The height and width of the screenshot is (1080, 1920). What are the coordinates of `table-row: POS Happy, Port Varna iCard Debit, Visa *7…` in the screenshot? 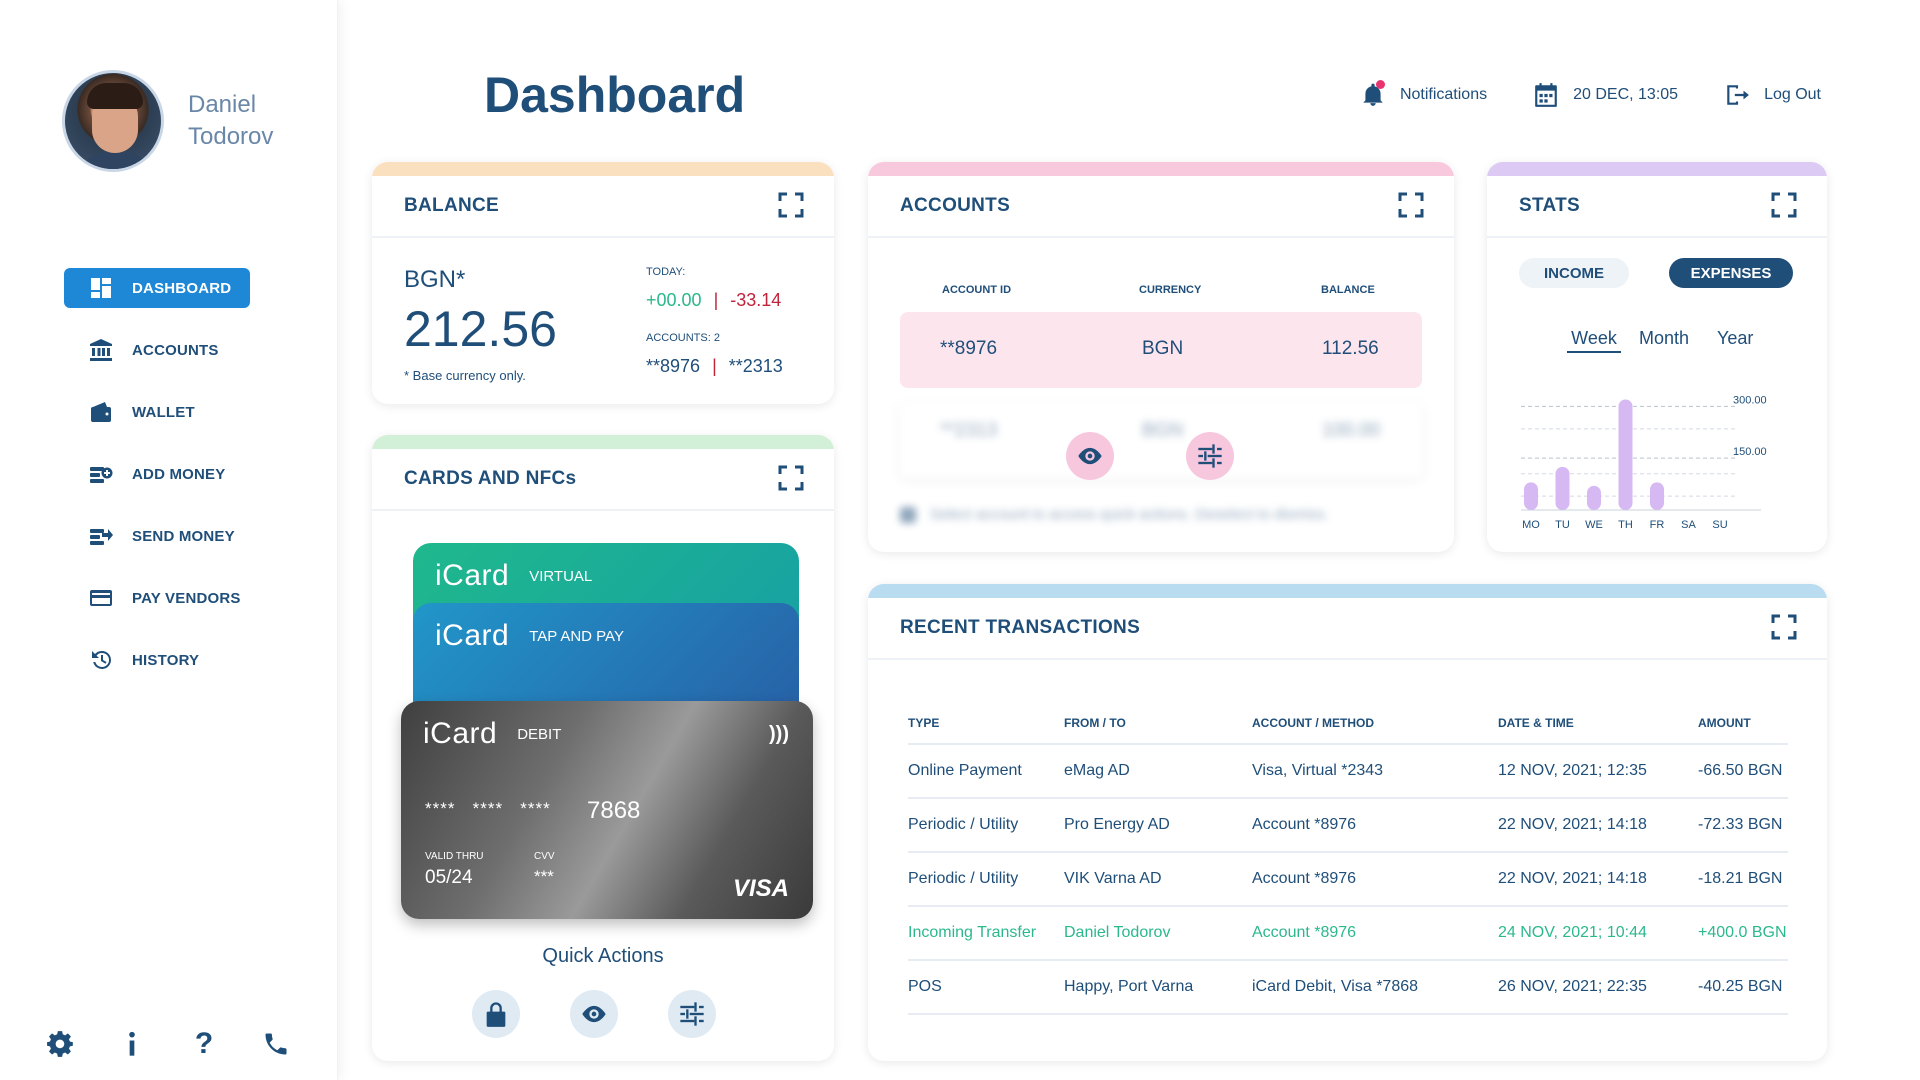 It's located at (1348, 987).